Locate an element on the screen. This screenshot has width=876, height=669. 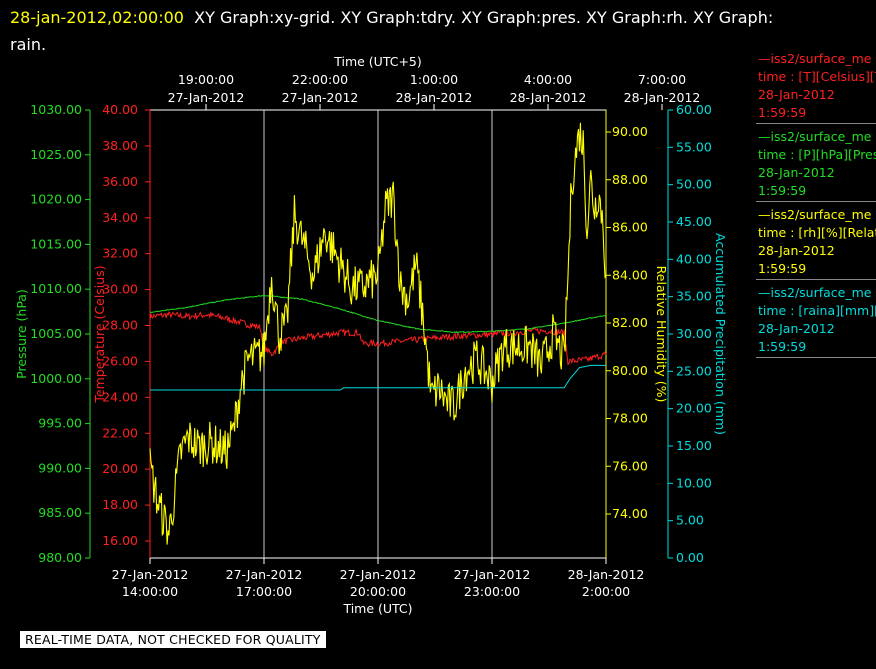
temperature-tick-label: 20.00 is located at coordinates (120, 468).